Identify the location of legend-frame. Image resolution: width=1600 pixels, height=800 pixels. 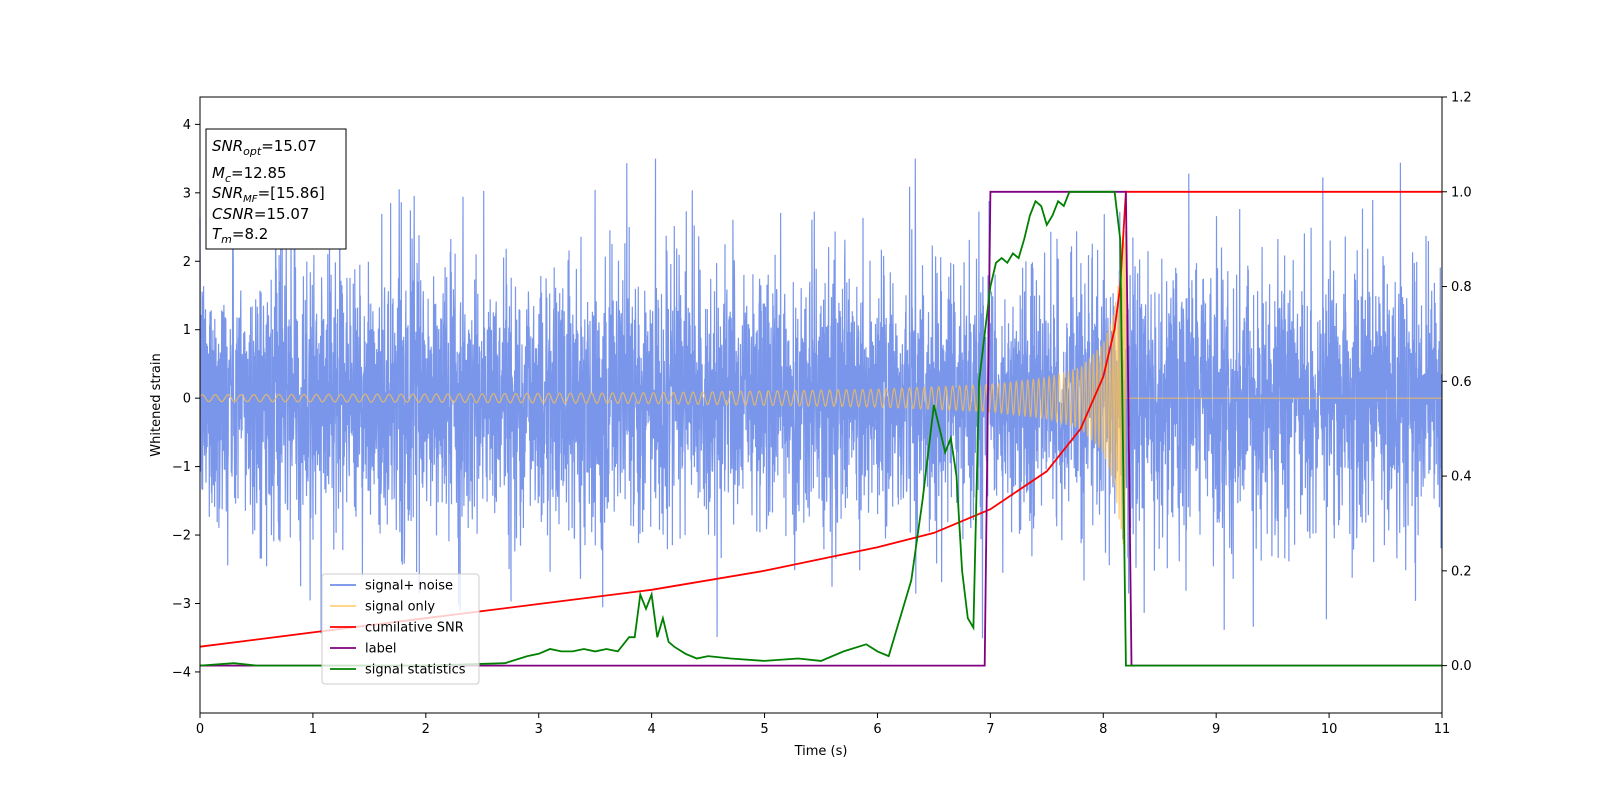
(400, 629).